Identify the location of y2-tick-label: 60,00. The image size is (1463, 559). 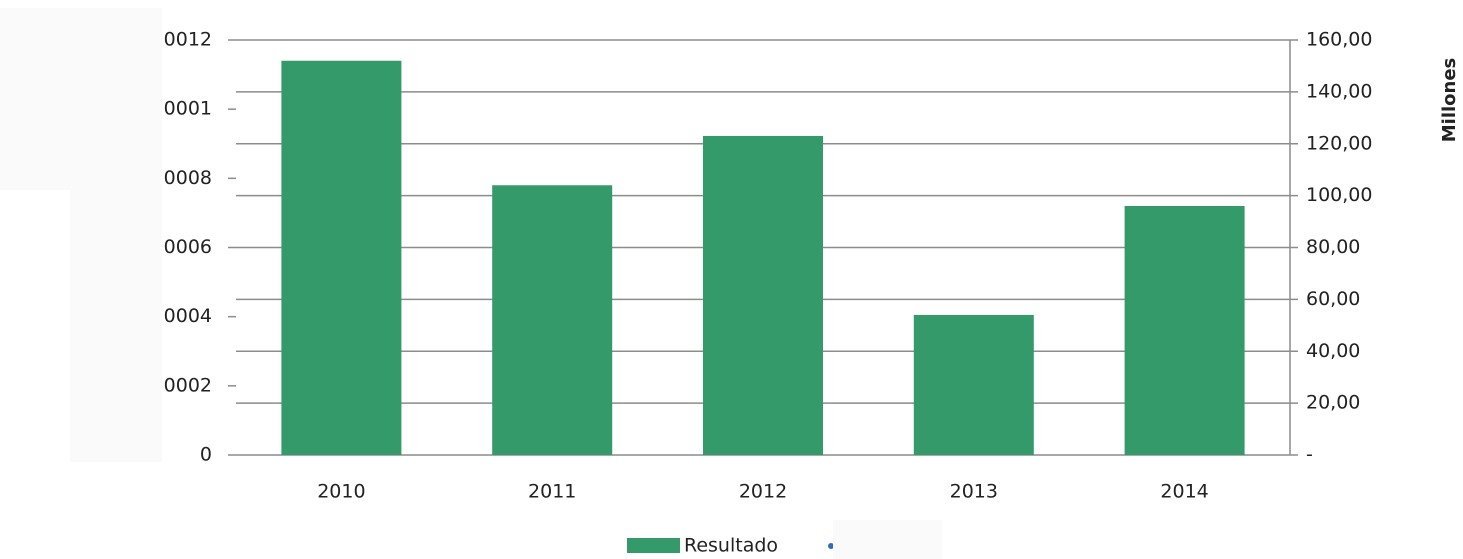
(1333, 299).